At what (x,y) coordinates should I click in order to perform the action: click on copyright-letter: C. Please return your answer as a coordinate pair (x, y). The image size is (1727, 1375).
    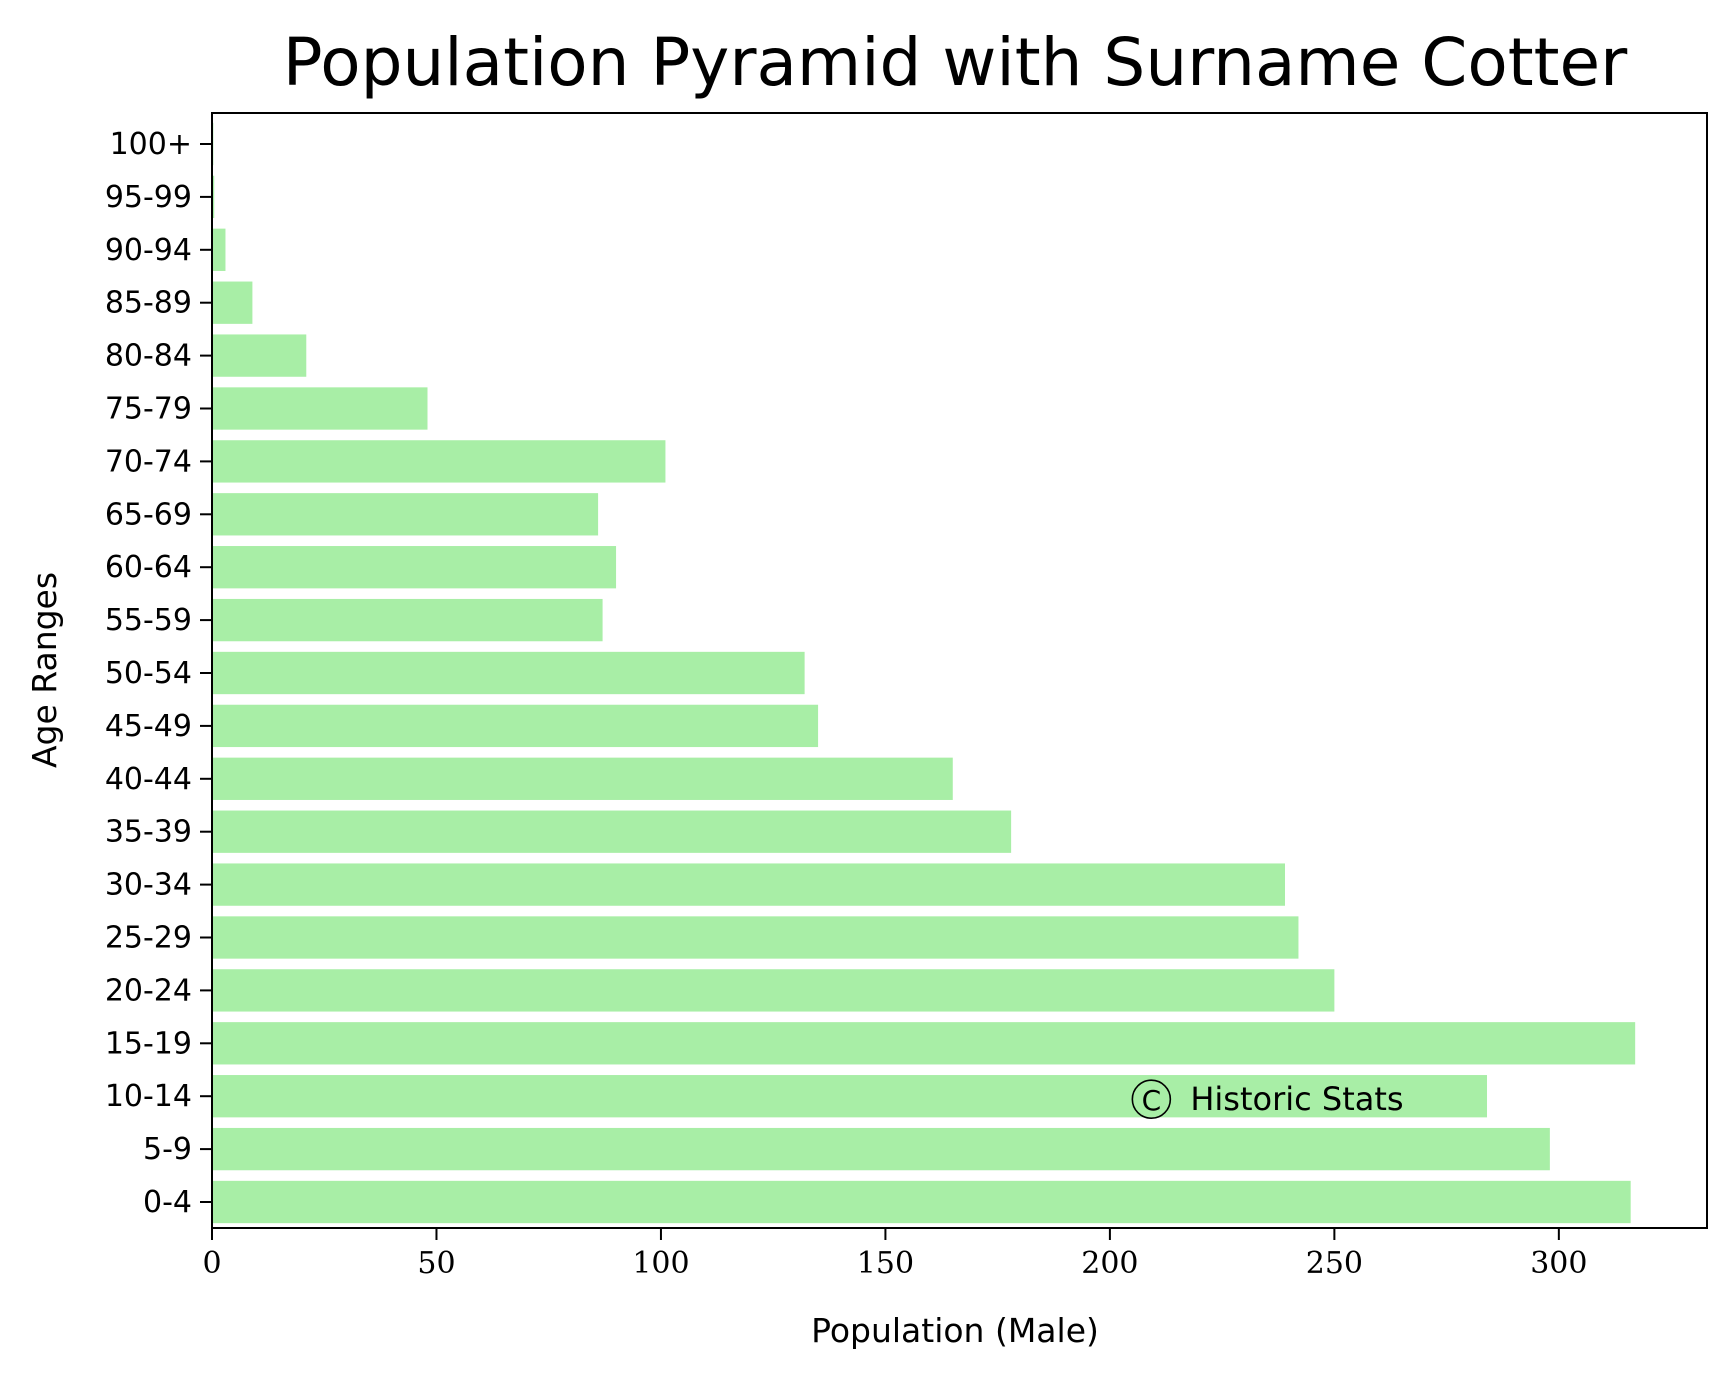
    Looking at the image, I should click on (1152, 1100).